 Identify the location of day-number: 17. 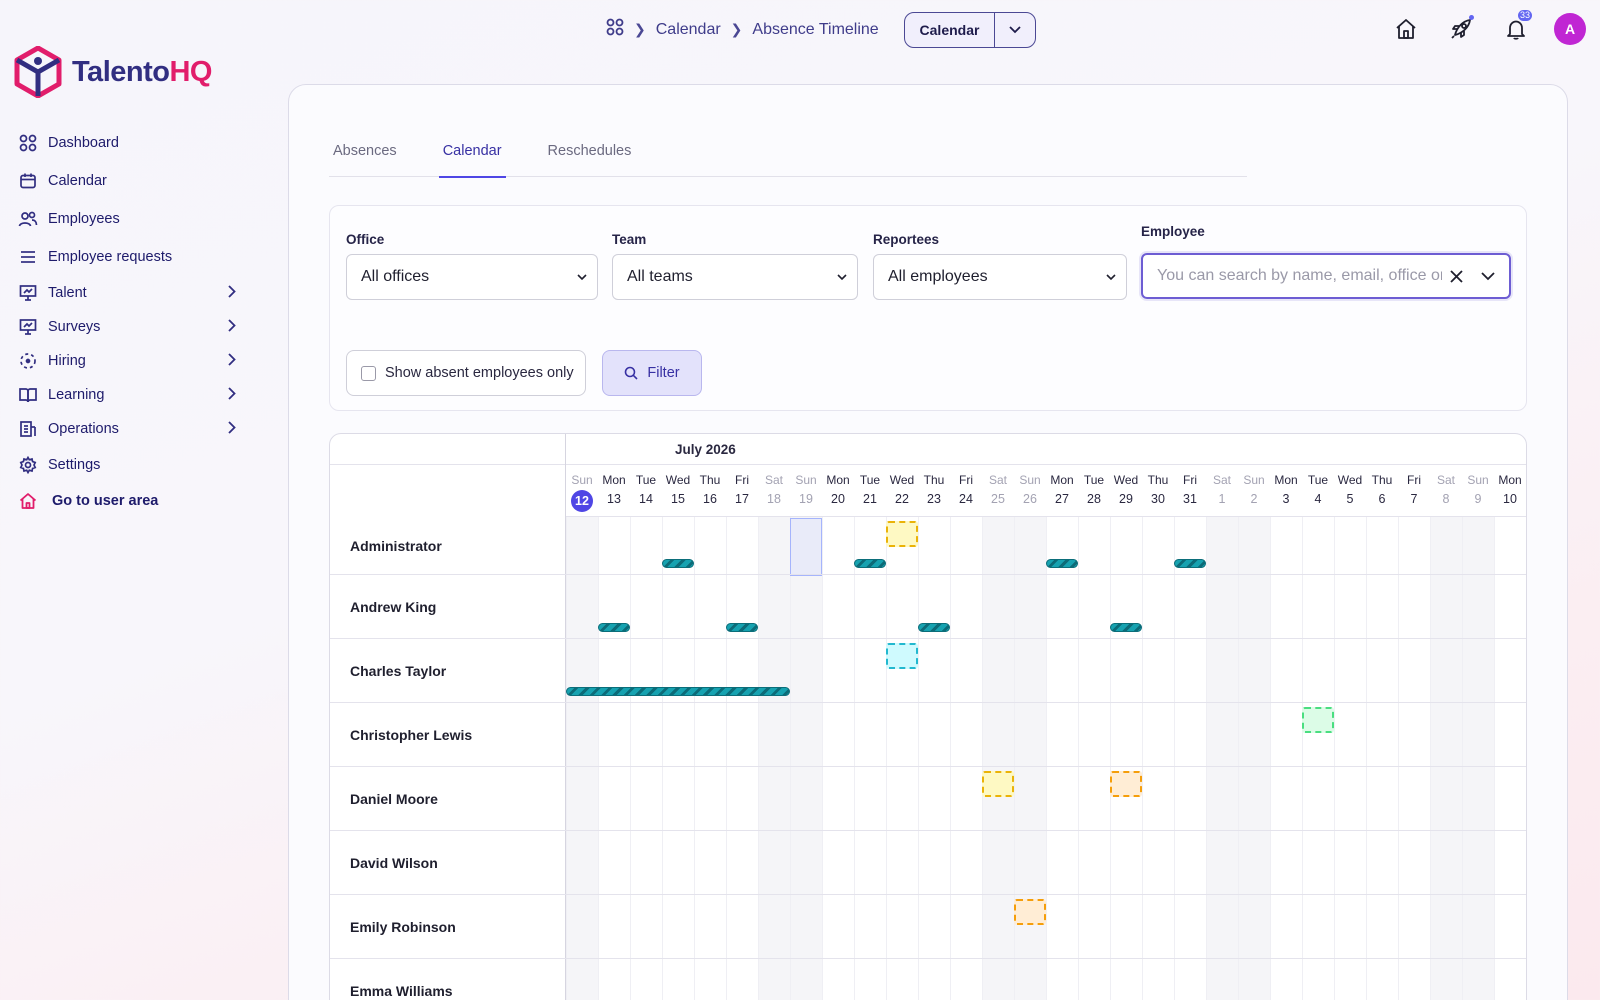
(742, 499).